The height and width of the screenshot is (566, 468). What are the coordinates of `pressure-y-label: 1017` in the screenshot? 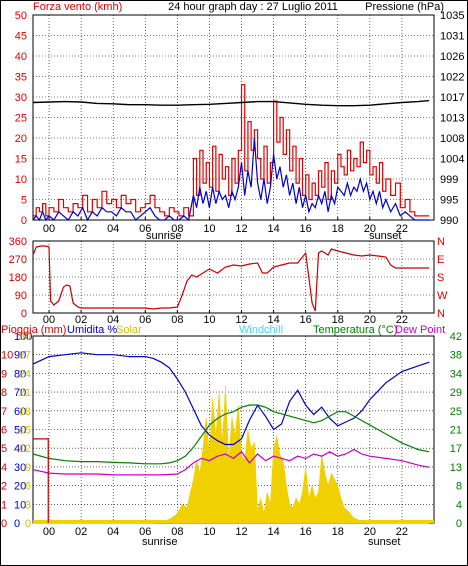 It's located at (452, 98).